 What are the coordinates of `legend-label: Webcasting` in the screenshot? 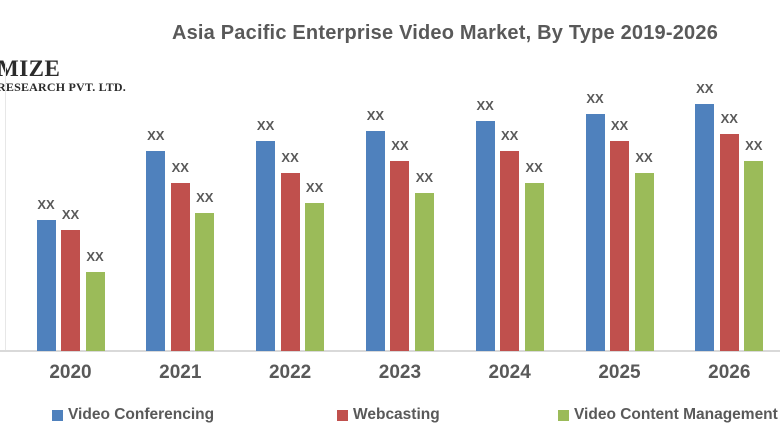 It's located at (396, 414).